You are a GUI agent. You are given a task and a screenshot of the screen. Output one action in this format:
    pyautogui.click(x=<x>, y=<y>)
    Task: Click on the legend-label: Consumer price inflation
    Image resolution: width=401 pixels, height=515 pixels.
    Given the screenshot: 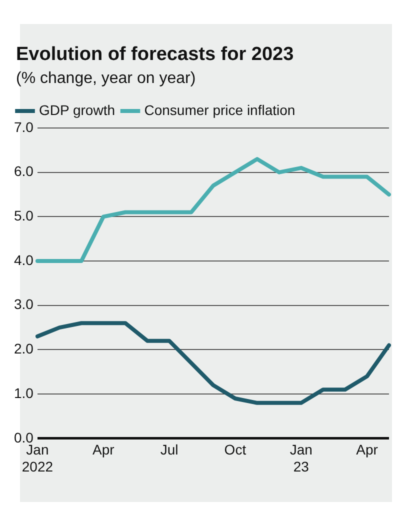 What is the action you would take?
    pyautogui.click(x=220, y=110)
    